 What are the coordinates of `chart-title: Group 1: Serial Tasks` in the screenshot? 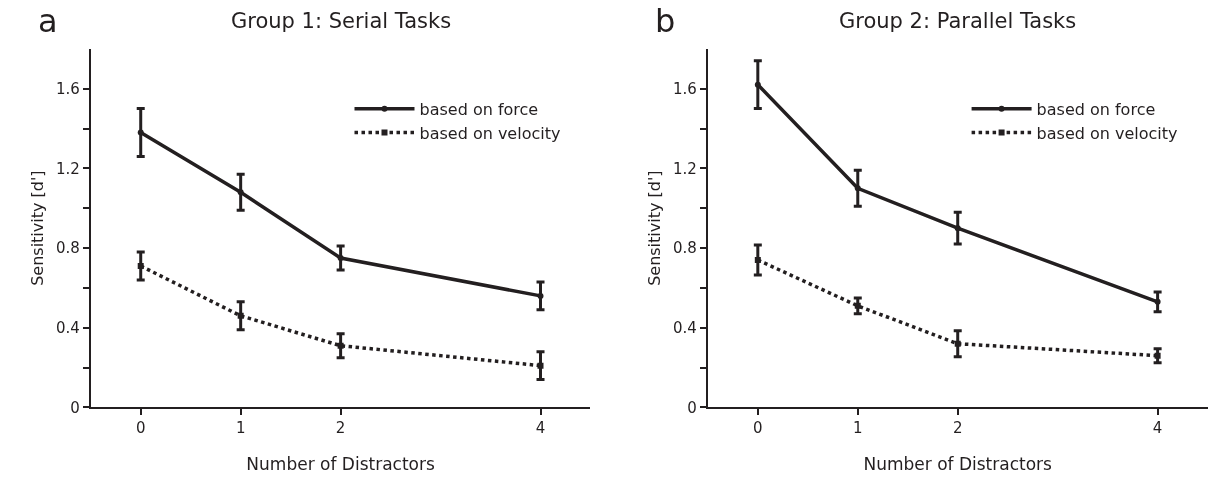 It's located at (341, 21).